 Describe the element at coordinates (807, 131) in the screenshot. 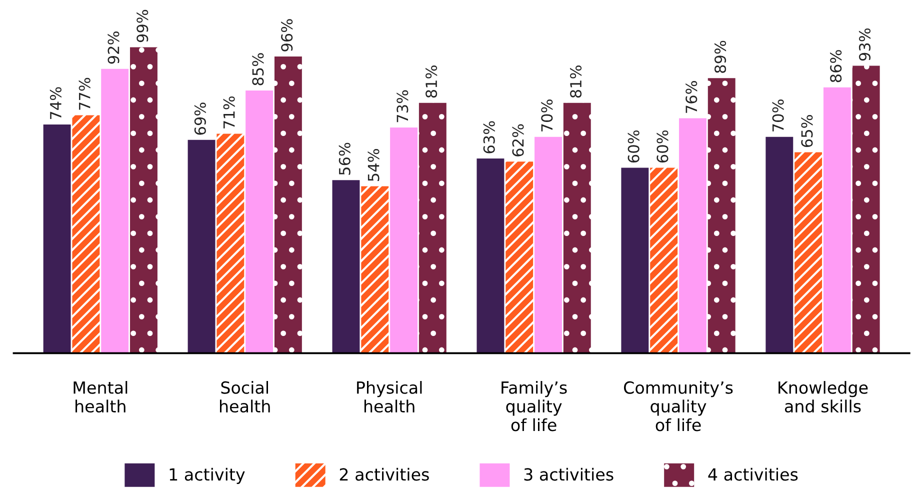

I see `data-label: 65%` at that location.